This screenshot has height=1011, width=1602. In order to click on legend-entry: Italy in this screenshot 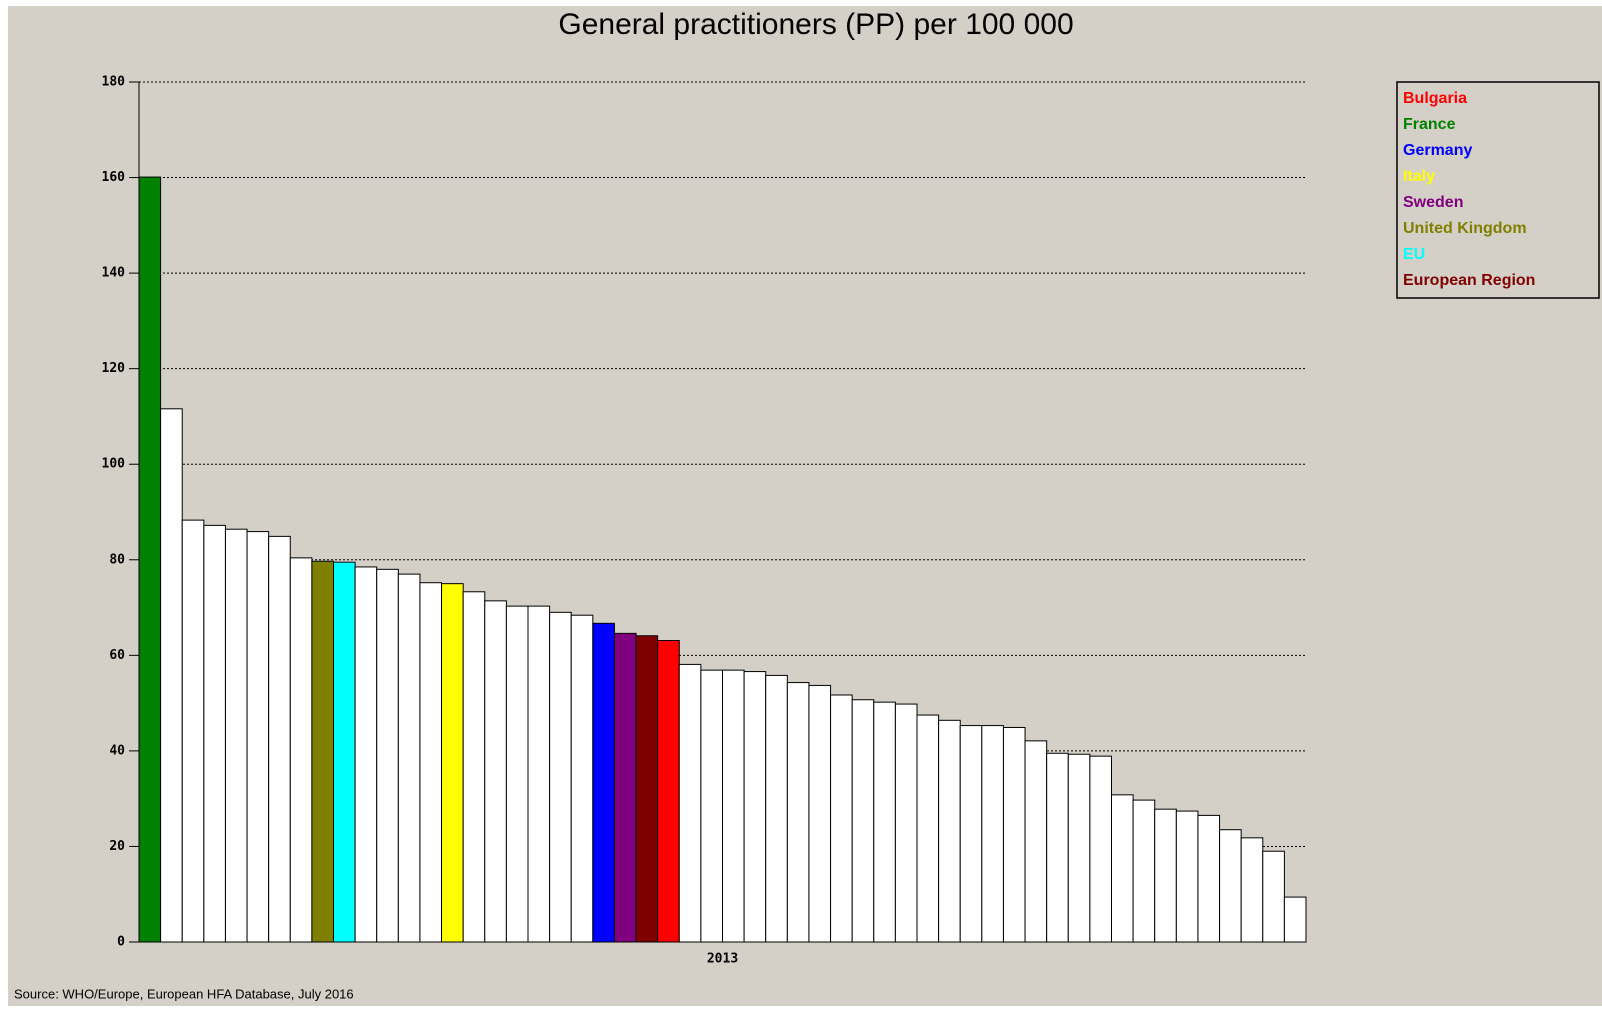, I will do `click(1419, 176)`.